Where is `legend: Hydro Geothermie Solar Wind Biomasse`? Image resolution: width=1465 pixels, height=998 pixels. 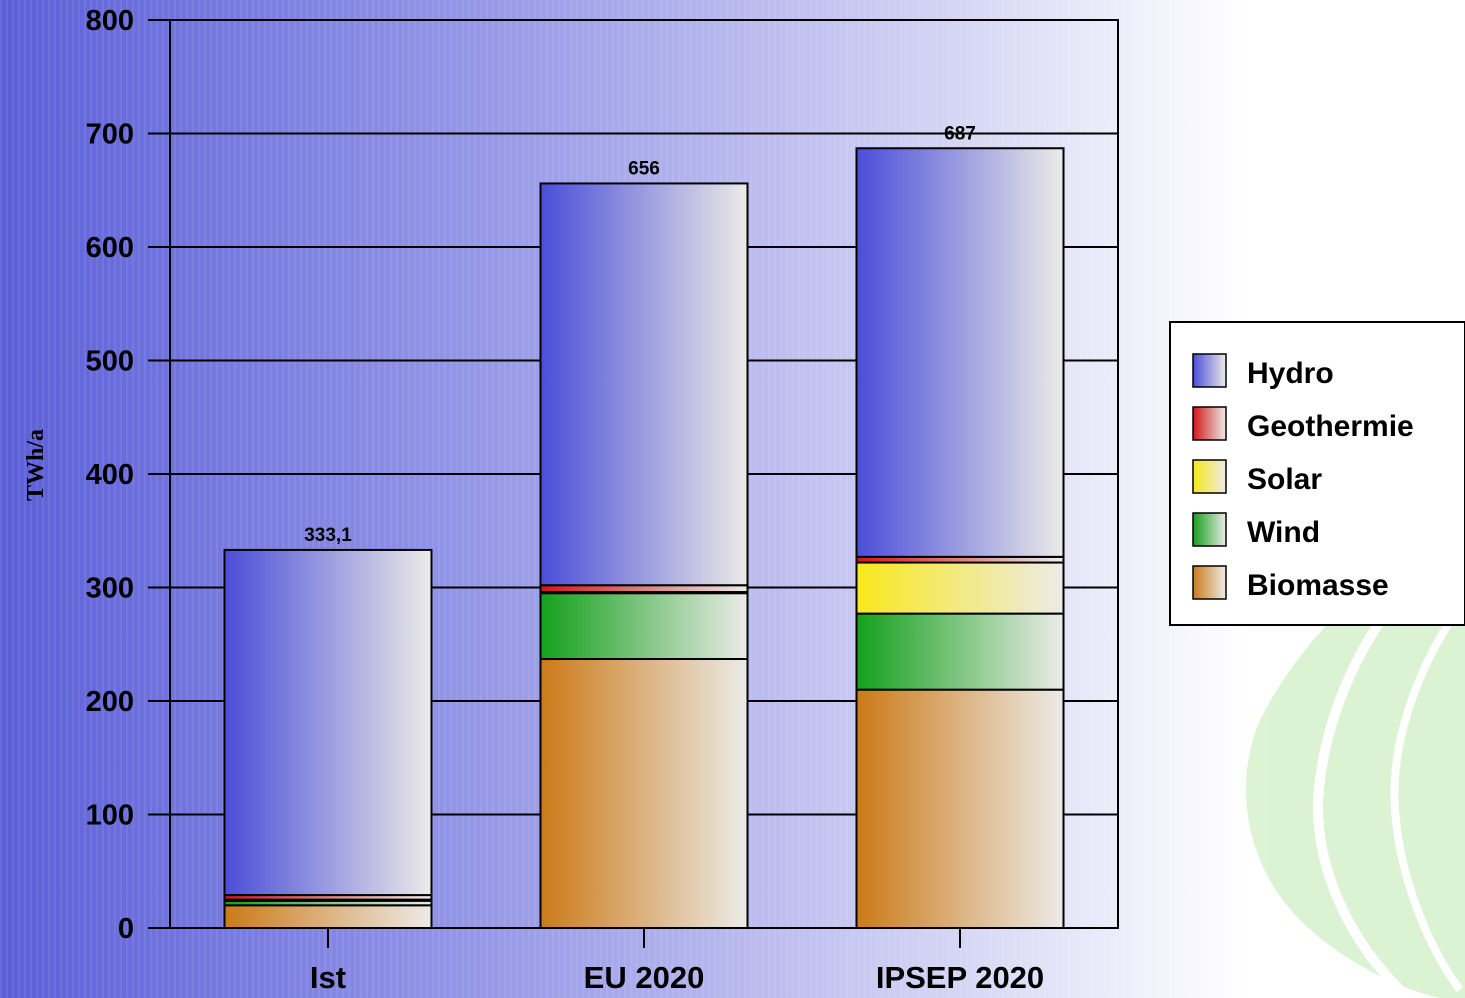 legend: Hydro Geothermie Solar Wind Biomasse is located at coordinates (1317, 473).